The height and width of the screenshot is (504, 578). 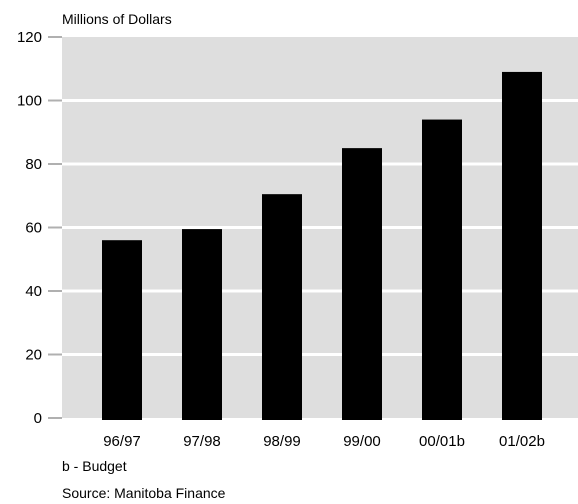 I want to click on x-tick-label: 96/97, so click(x=122, y=441).